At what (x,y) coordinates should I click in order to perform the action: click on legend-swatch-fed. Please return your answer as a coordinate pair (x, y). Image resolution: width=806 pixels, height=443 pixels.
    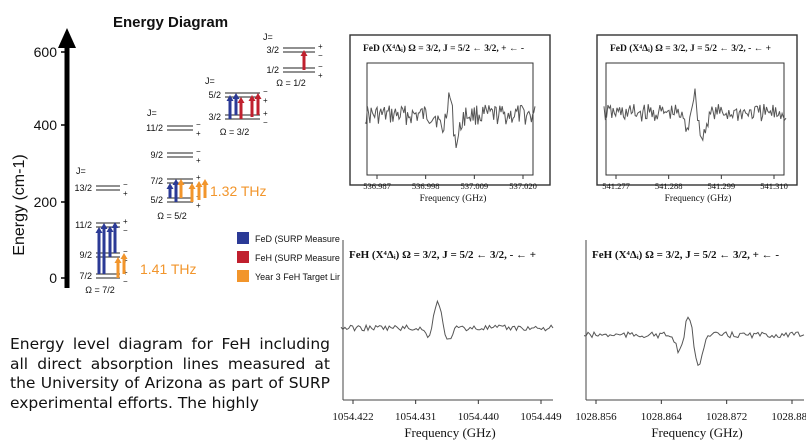
    Looking at the image, I should click on (243, 238).